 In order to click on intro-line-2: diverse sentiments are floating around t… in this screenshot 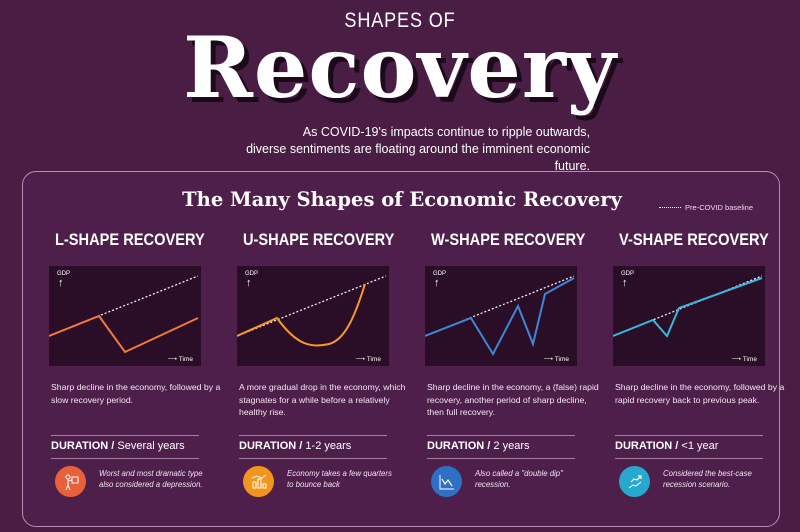, I will do `click(418, 157)`.